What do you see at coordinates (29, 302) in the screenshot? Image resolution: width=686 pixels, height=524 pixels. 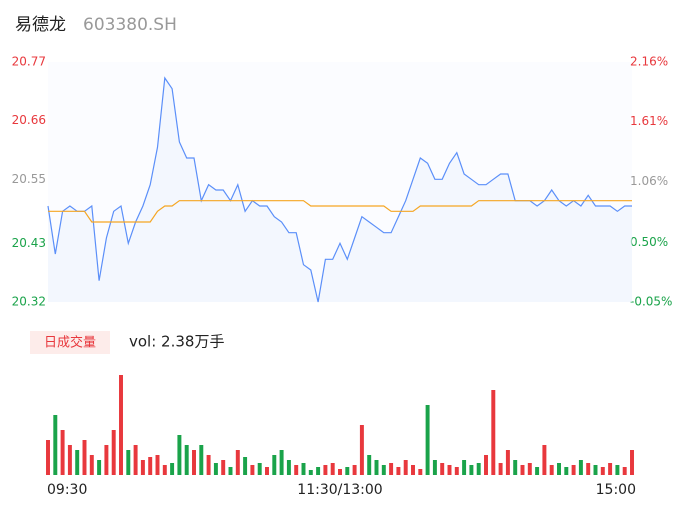 I see `y-tick-label: 20.32` at bounding box center [29, 302].